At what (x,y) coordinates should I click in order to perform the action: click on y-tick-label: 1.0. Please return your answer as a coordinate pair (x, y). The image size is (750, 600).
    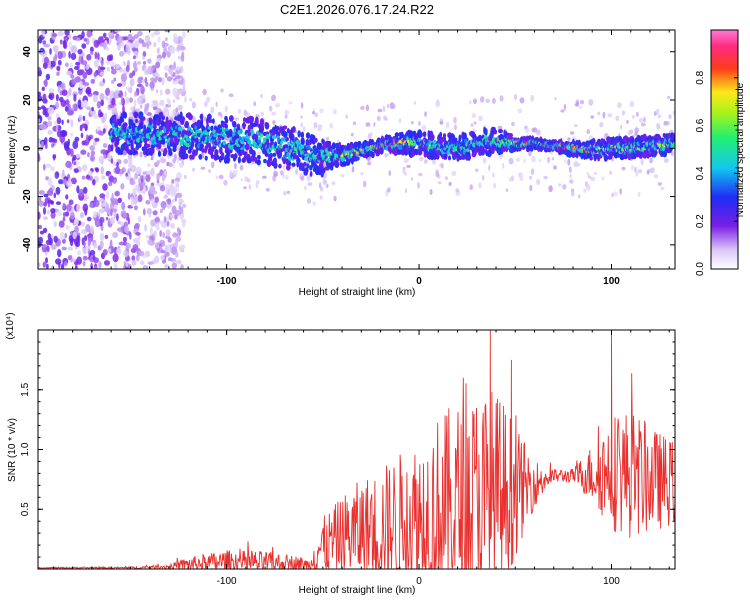
    Looking at the image, I should click on (25, 449).